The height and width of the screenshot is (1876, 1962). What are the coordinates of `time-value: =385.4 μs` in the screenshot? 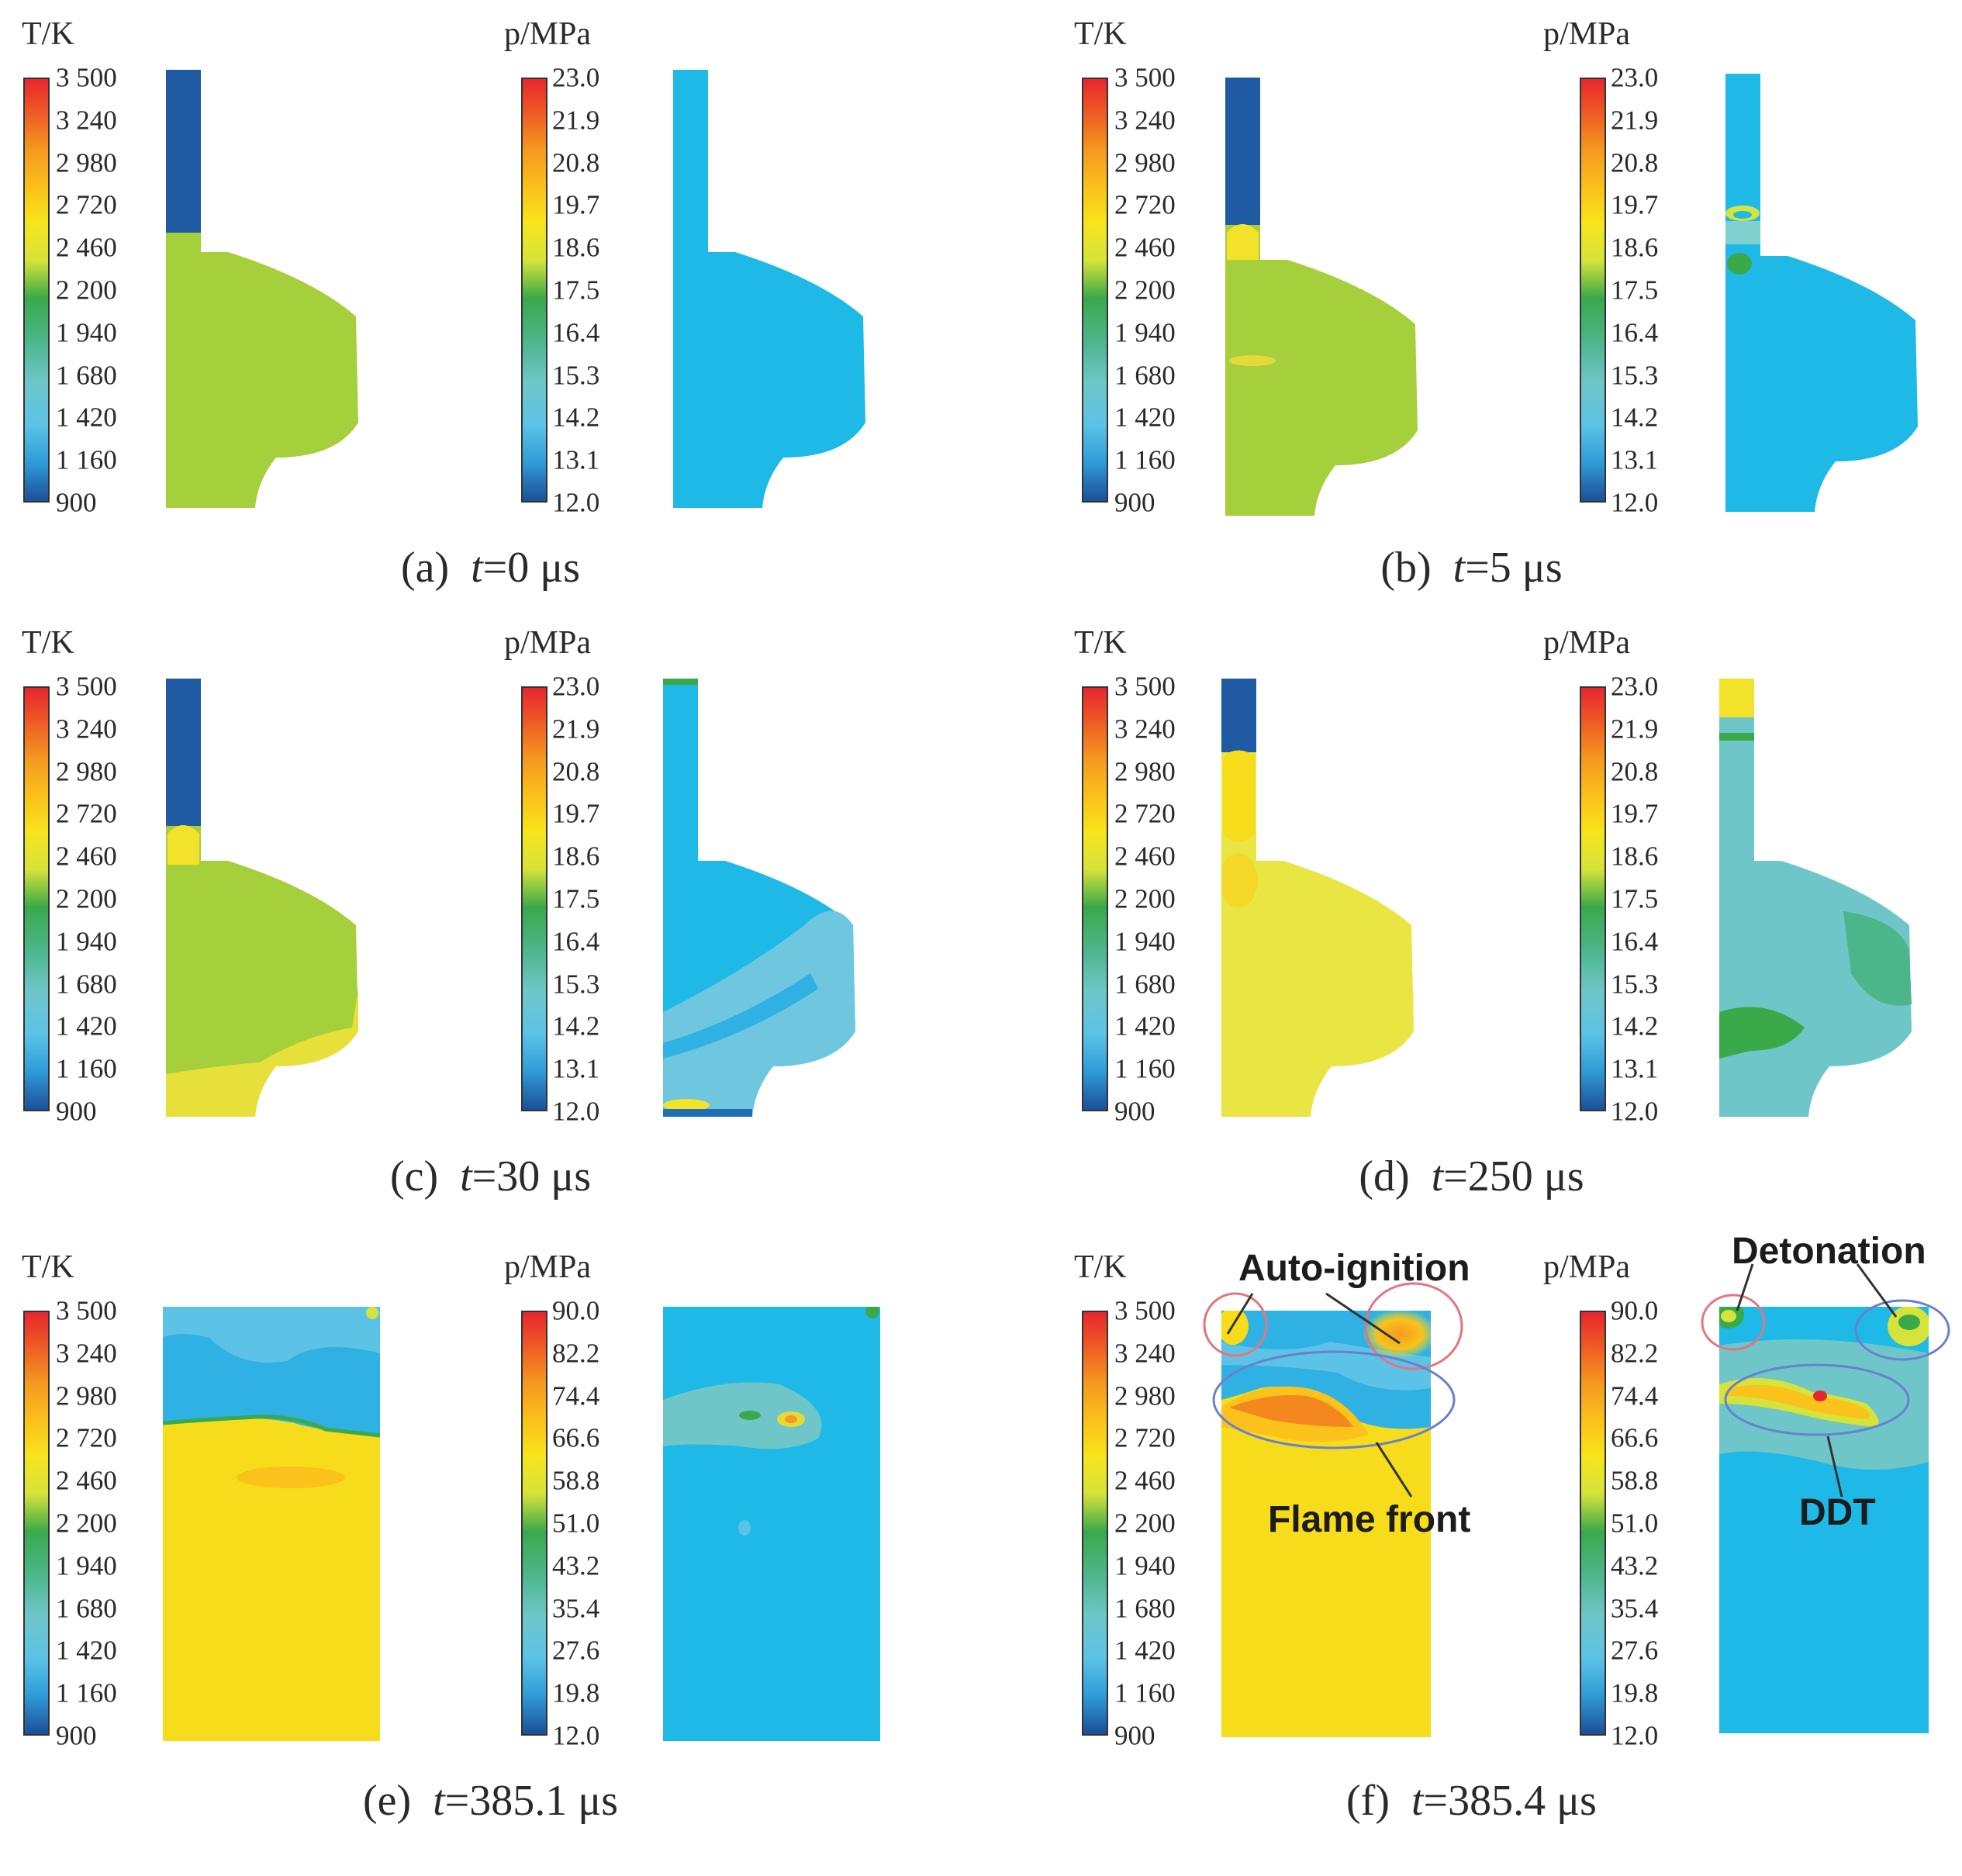 It's located at (1510, 1801).